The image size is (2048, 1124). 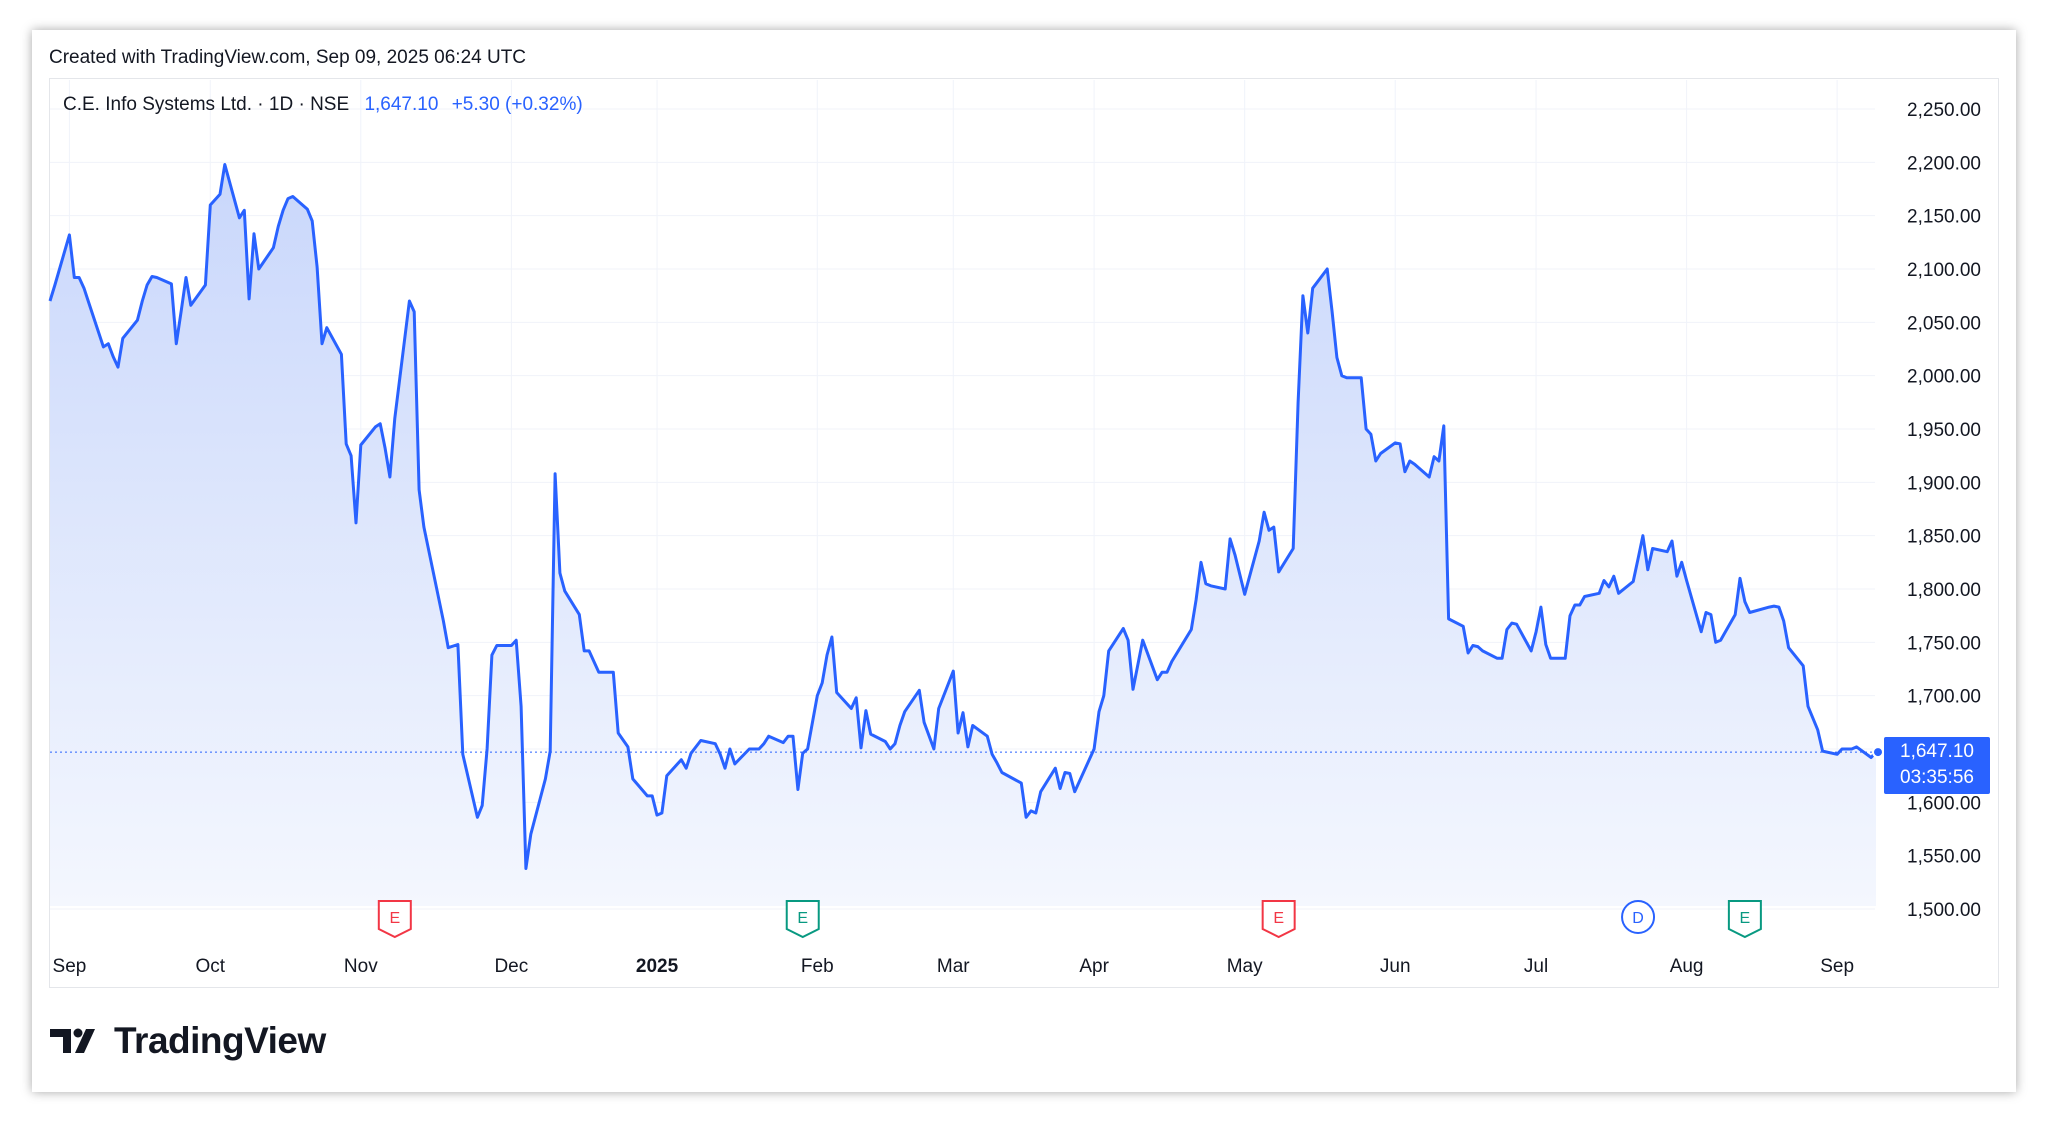 I want to click on last-value: 1,647.10, so click(x=401, y=104).